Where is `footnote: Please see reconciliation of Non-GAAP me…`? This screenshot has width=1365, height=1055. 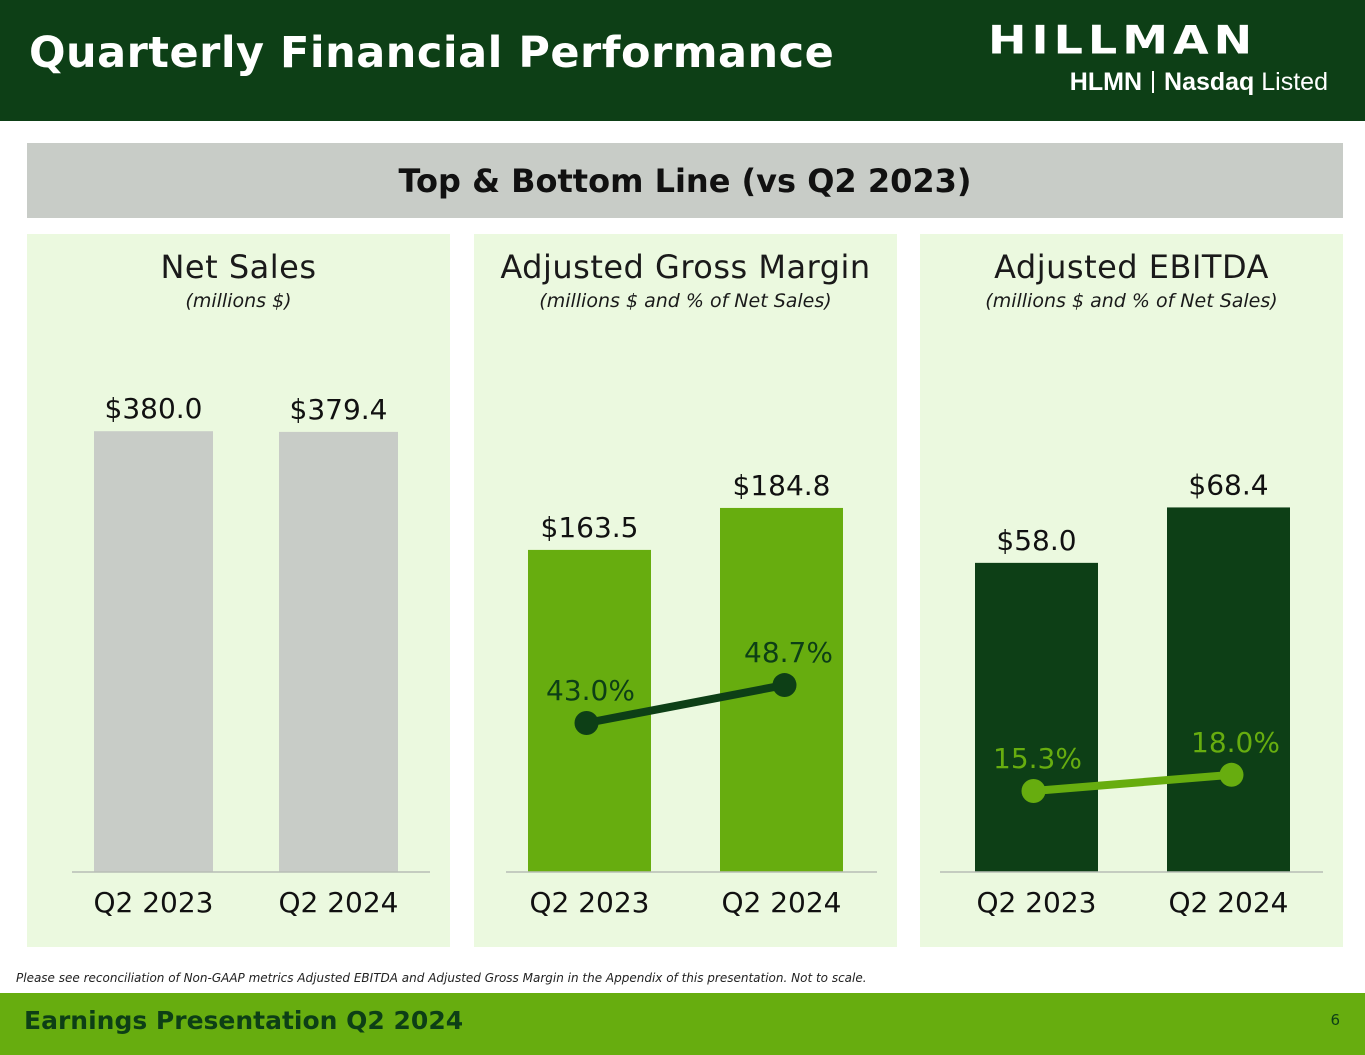
footnote: Please see reconciliation of Non-GAAP me… is located at coordinates (441, 978).